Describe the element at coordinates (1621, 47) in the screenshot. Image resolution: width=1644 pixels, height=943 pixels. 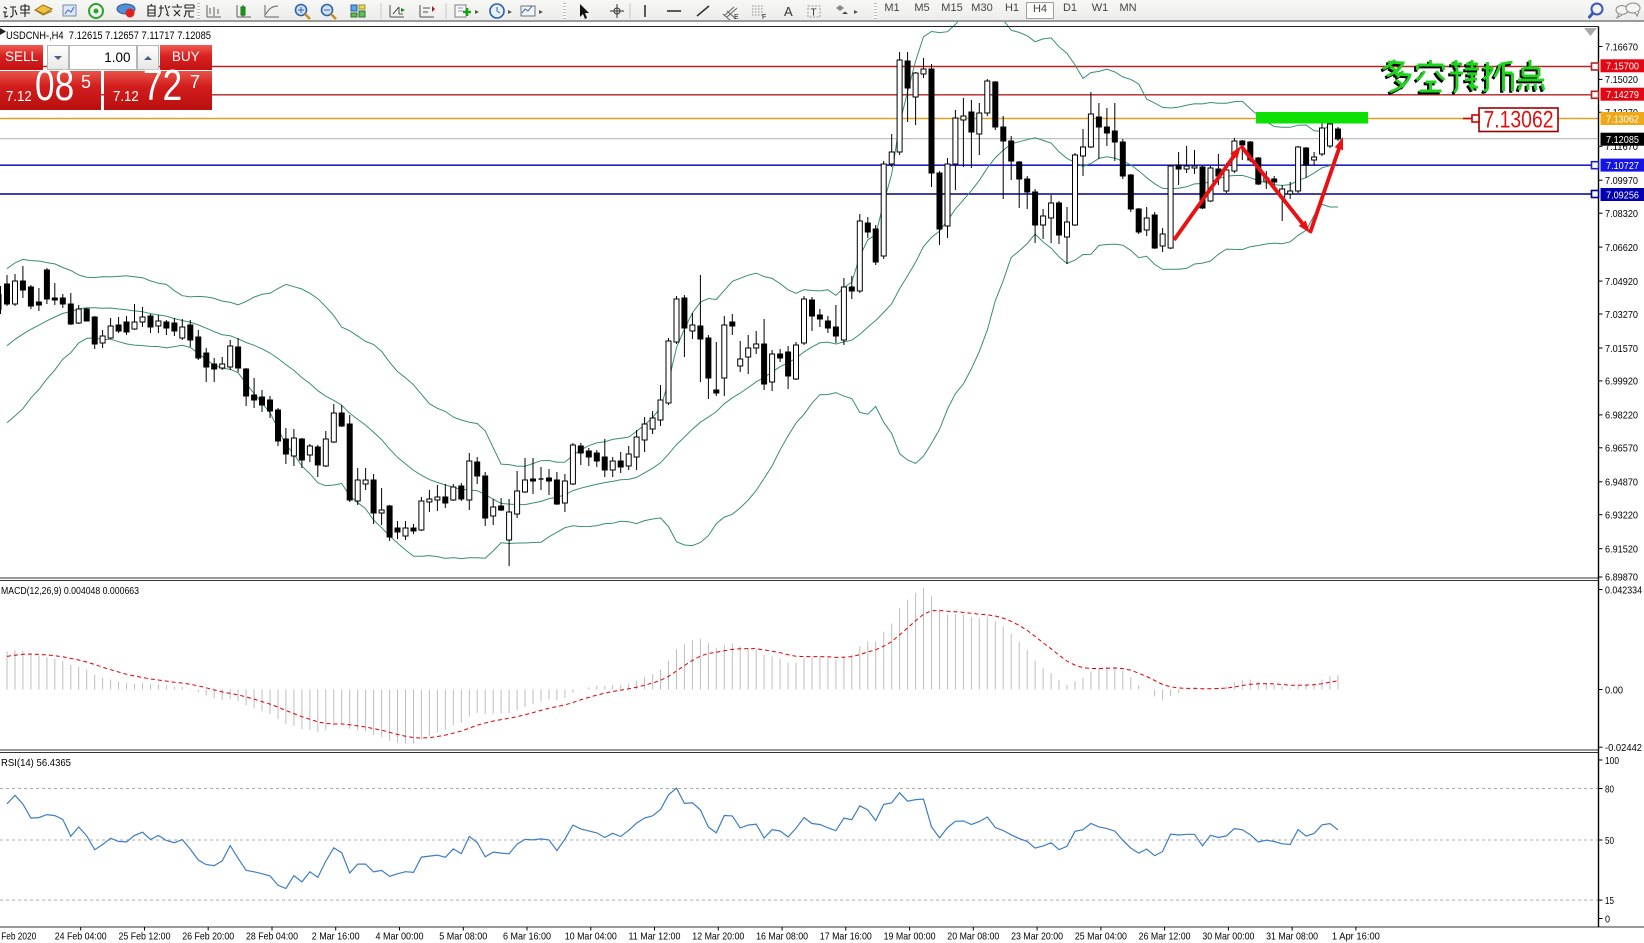
I see `svg-text: 7.16670` at that location.